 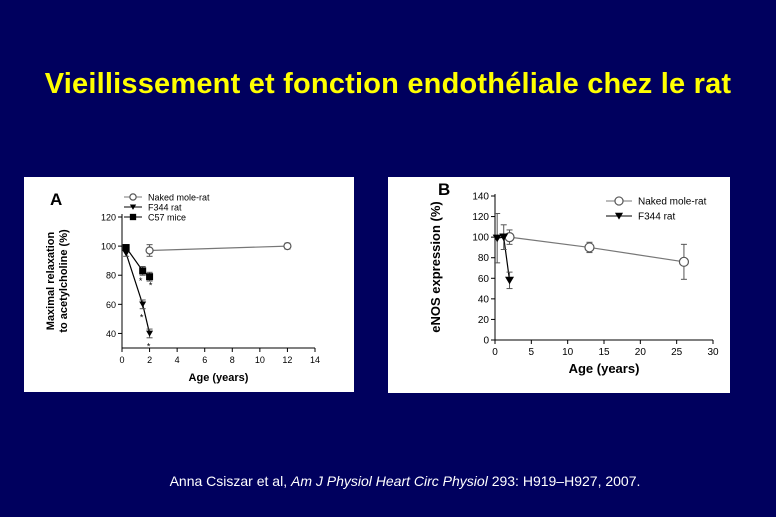 What do you see at coordinates (444, 189) in the screenshot?
I see `b-panel-label: B` at bounding box center [444, 189].